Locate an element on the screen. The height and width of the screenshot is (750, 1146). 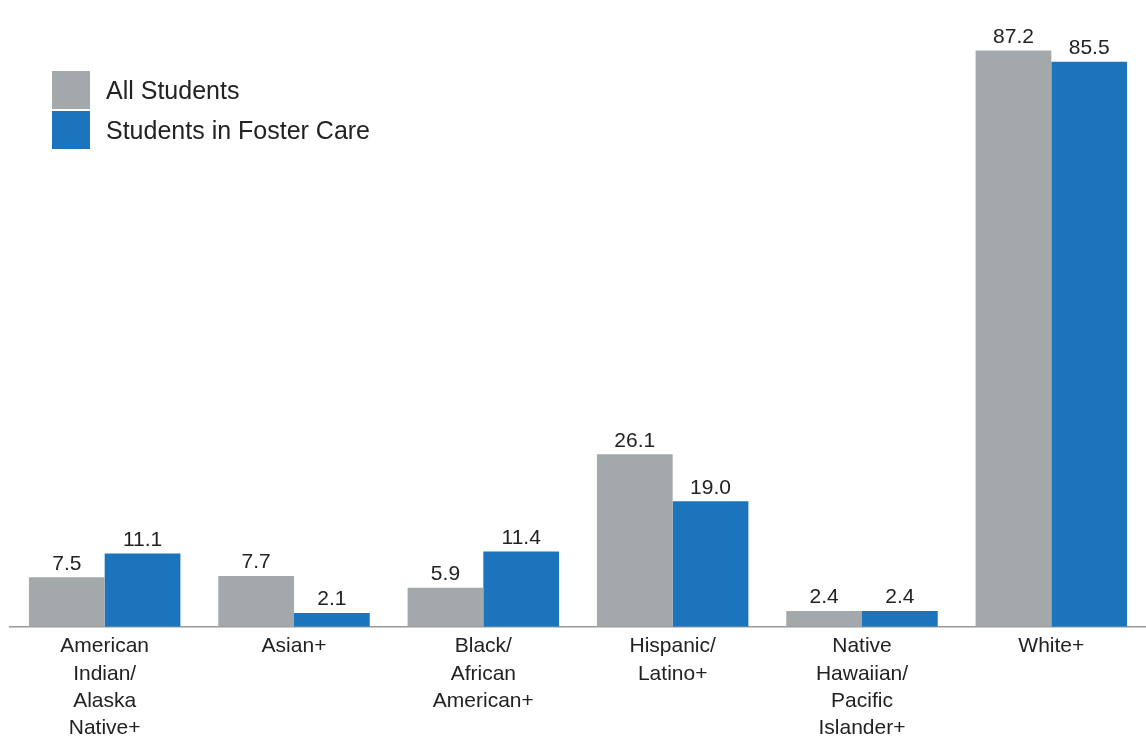
data-label: 5.9 is located at coordinates (445, 573).